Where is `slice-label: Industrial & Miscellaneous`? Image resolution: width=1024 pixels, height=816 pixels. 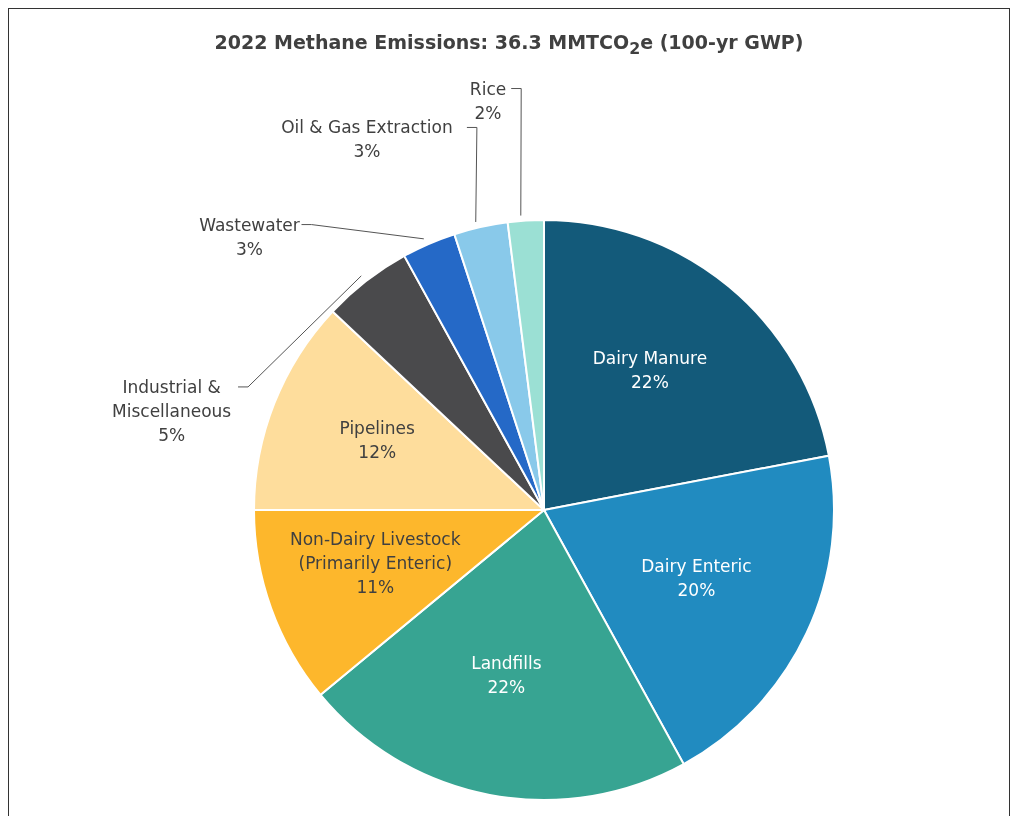
slice-label: Industrial & Miscellaneous is located at coordinates (172, 398).